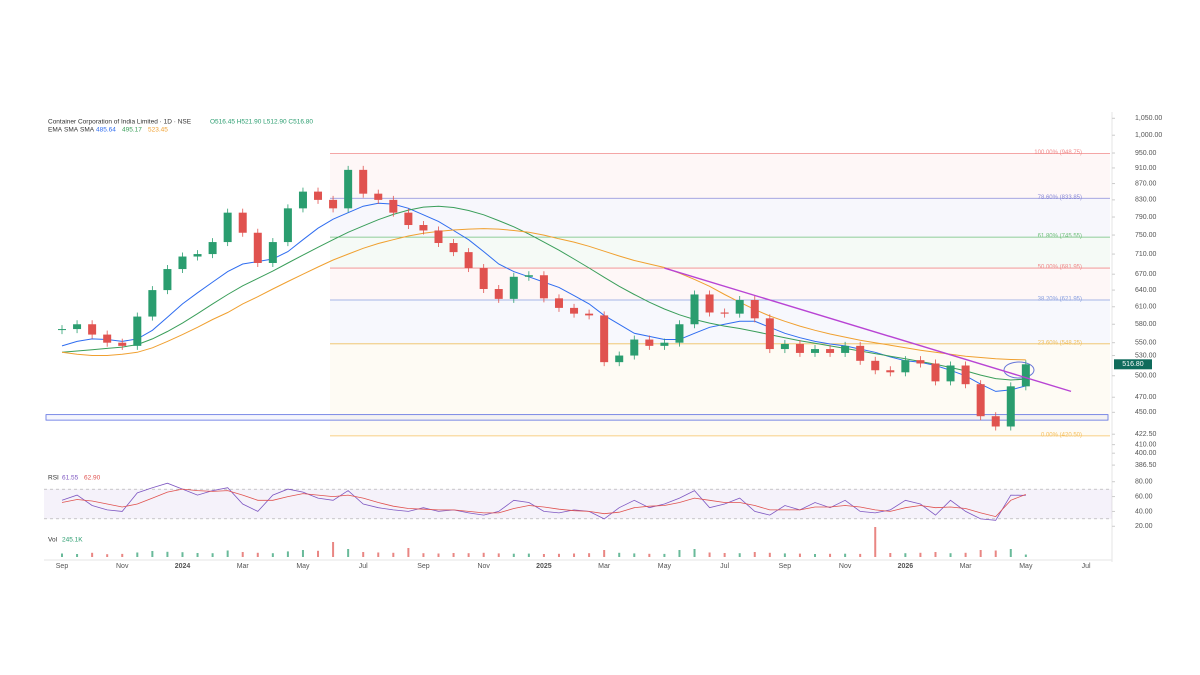  Describe the element at coordinates (577, 417) in the screenshot. I see `support-zone` at that location.